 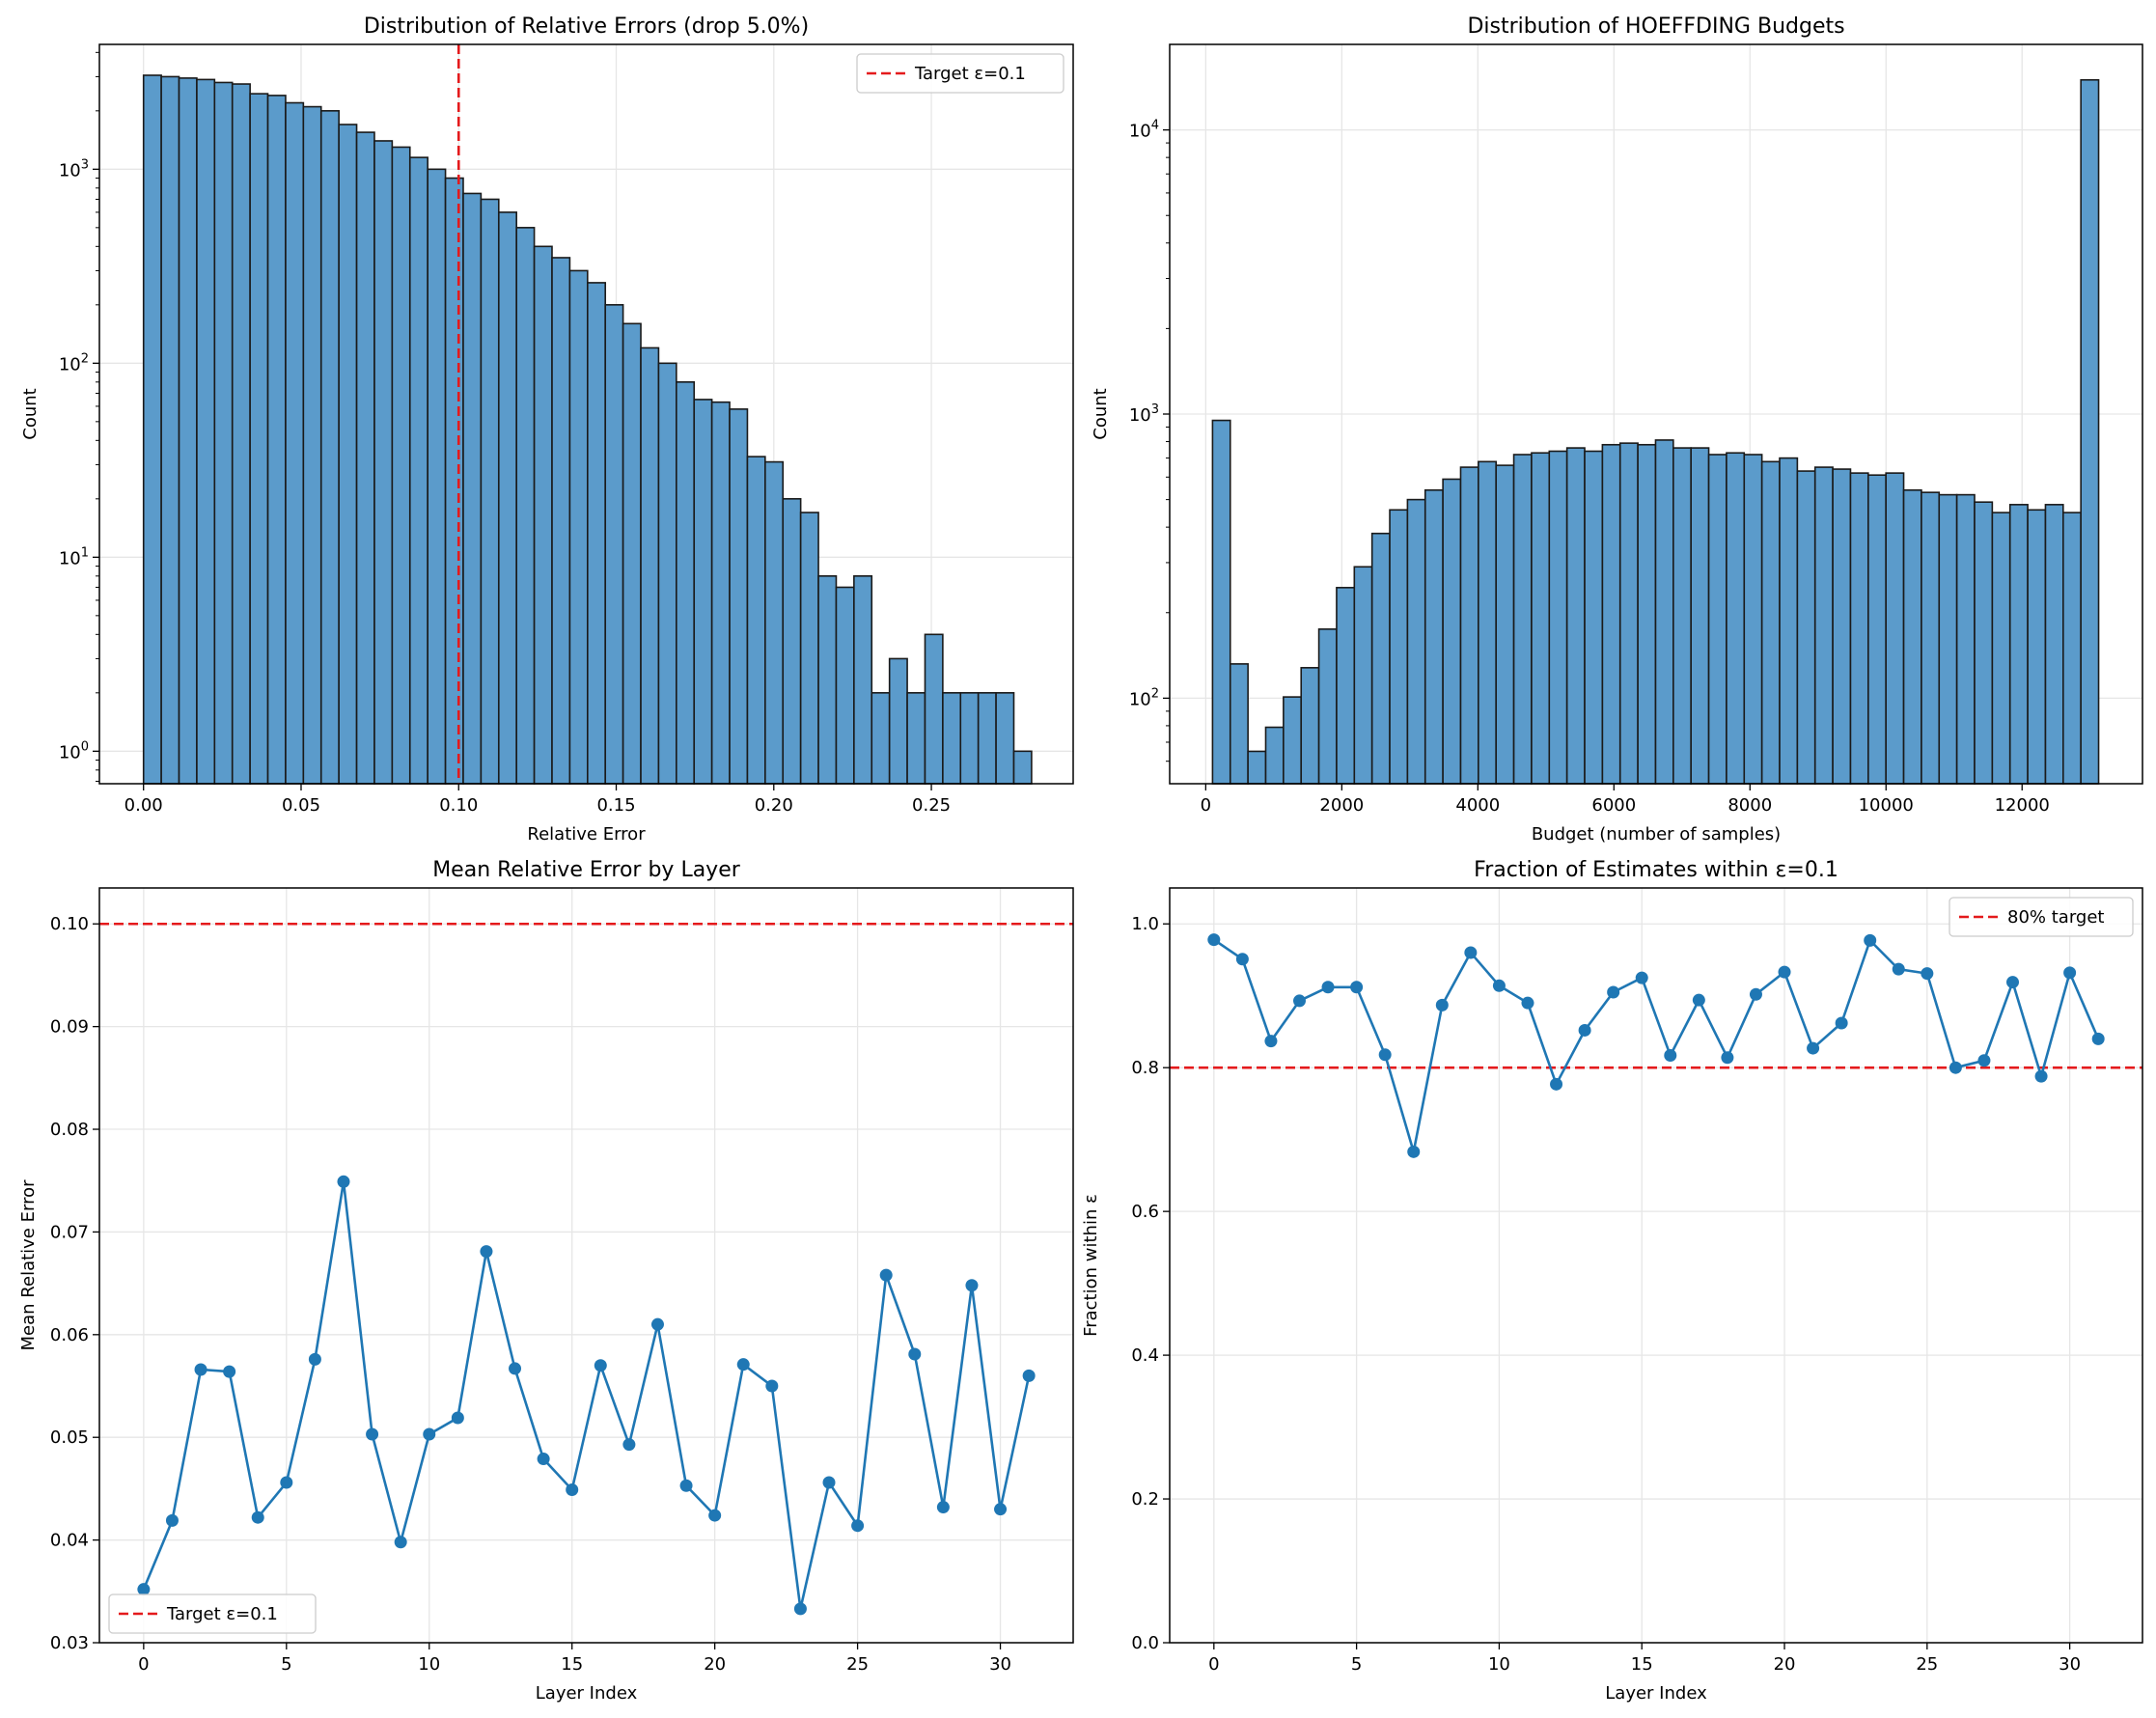 I want to click on y-tick-label: 0.04, so click(x=69, y=1541).